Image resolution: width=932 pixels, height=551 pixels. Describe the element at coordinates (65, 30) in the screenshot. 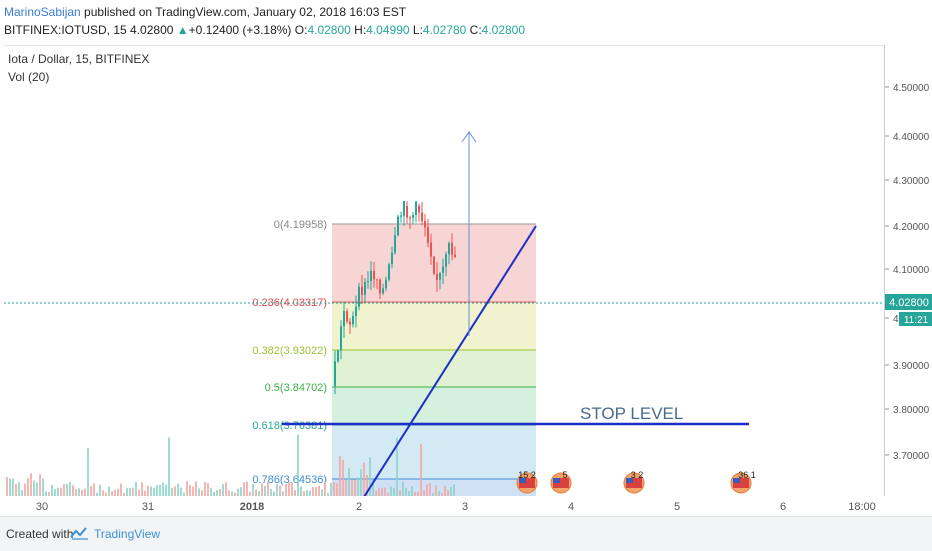

I see `symbol-name: BITFINEX:IOTUSD, 15` at that location.